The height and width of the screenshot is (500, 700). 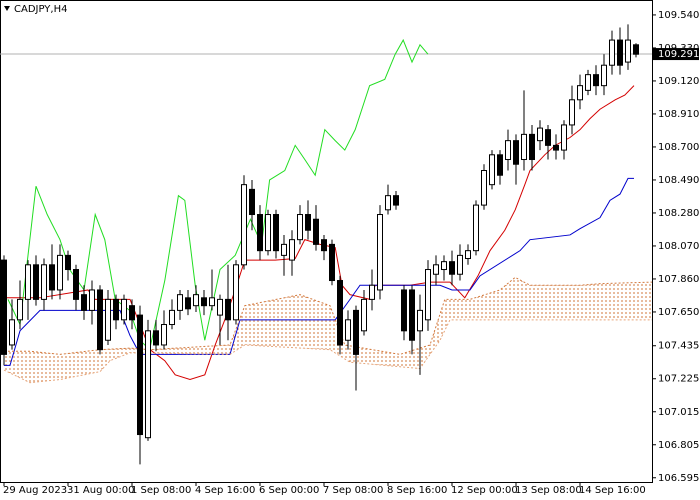 What do you see at coordinates (161, 490) in the screenshot?
I see `x-tick-label: 1 Sep 08:00` at bounding box center [161, 490].